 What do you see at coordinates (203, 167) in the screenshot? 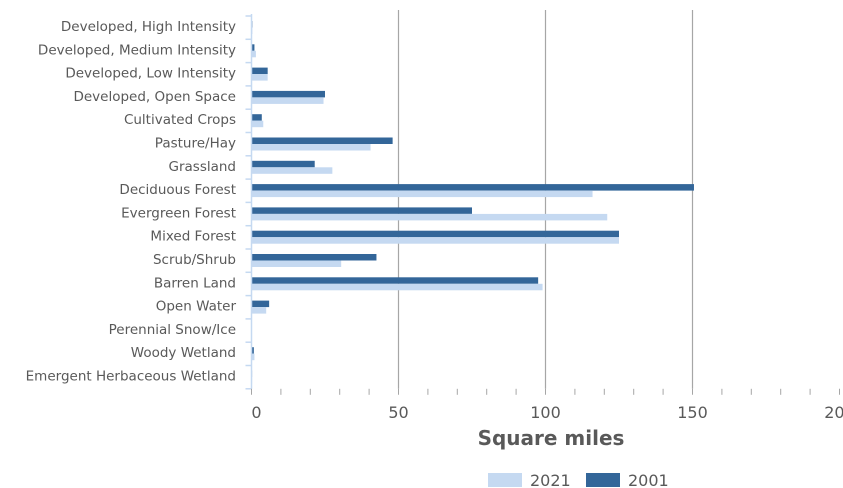
I see `category-label-grassland: Grassland` at bounding box center [203, 167].